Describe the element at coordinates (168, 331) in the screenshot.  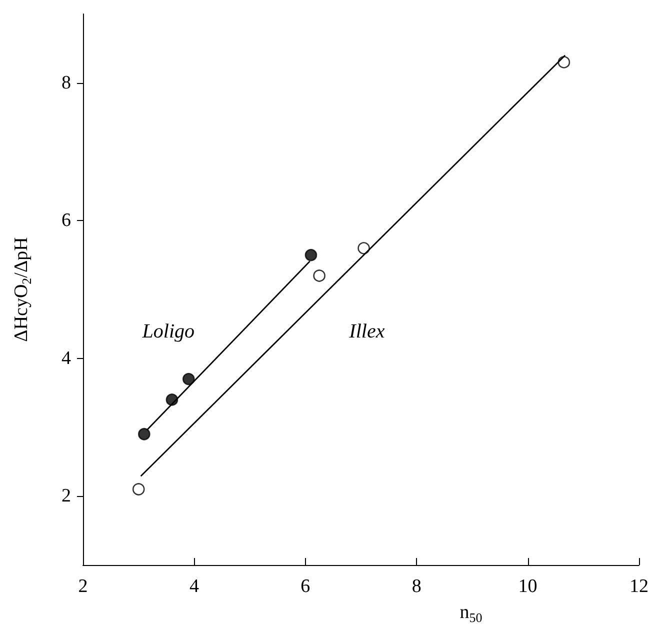
I see `series-label: Loligo` at that location.